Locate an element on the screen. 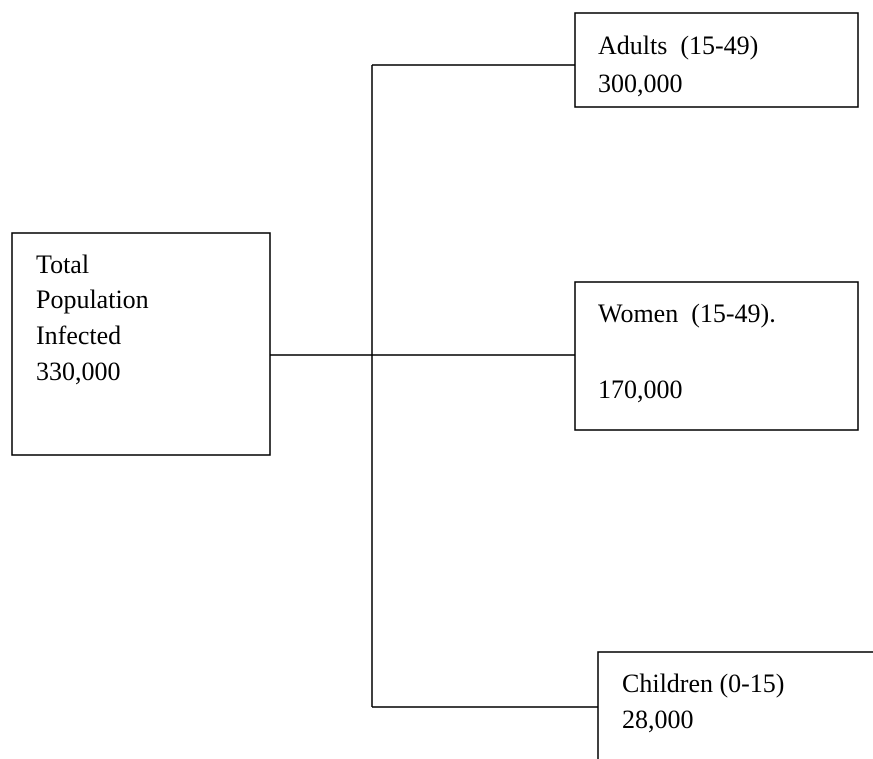 The height and width of the screenshot is (759, 873). node-text: Adults (15-49) is located at coordinates (678, 45).